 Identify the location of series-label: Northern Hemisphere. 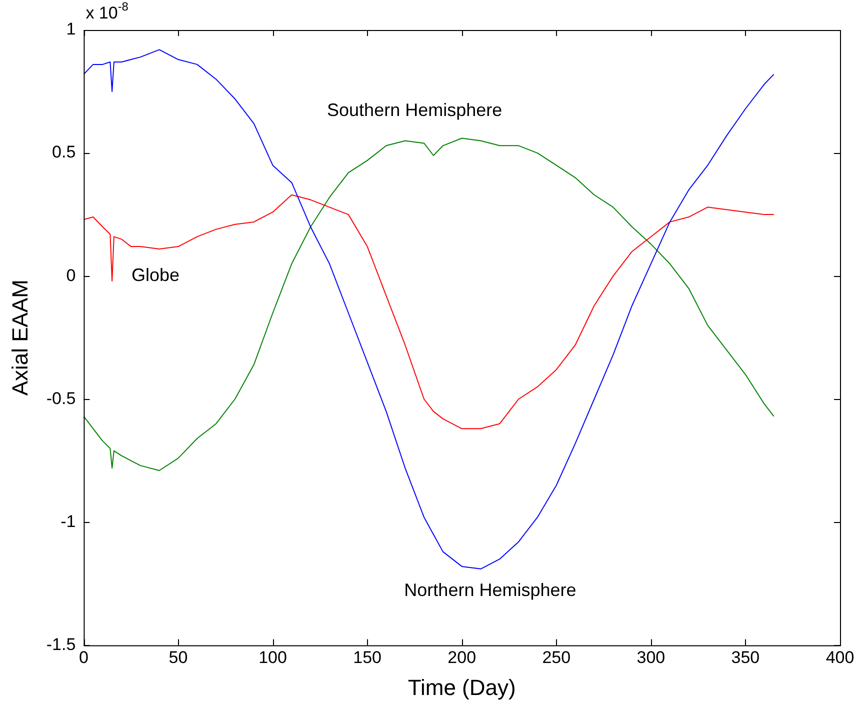
(490, 590).